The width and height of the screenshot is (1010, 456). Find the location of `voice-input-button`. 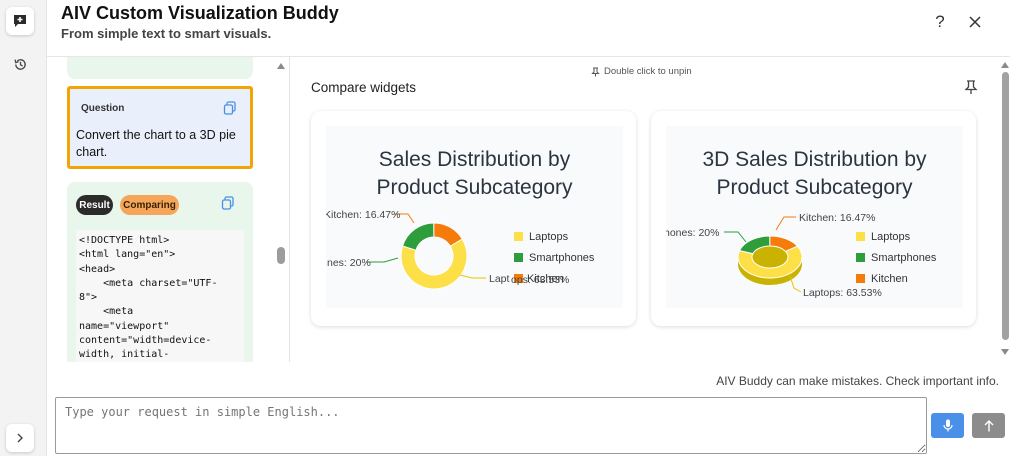

voice-input-button is located at coordinates (947, 425).